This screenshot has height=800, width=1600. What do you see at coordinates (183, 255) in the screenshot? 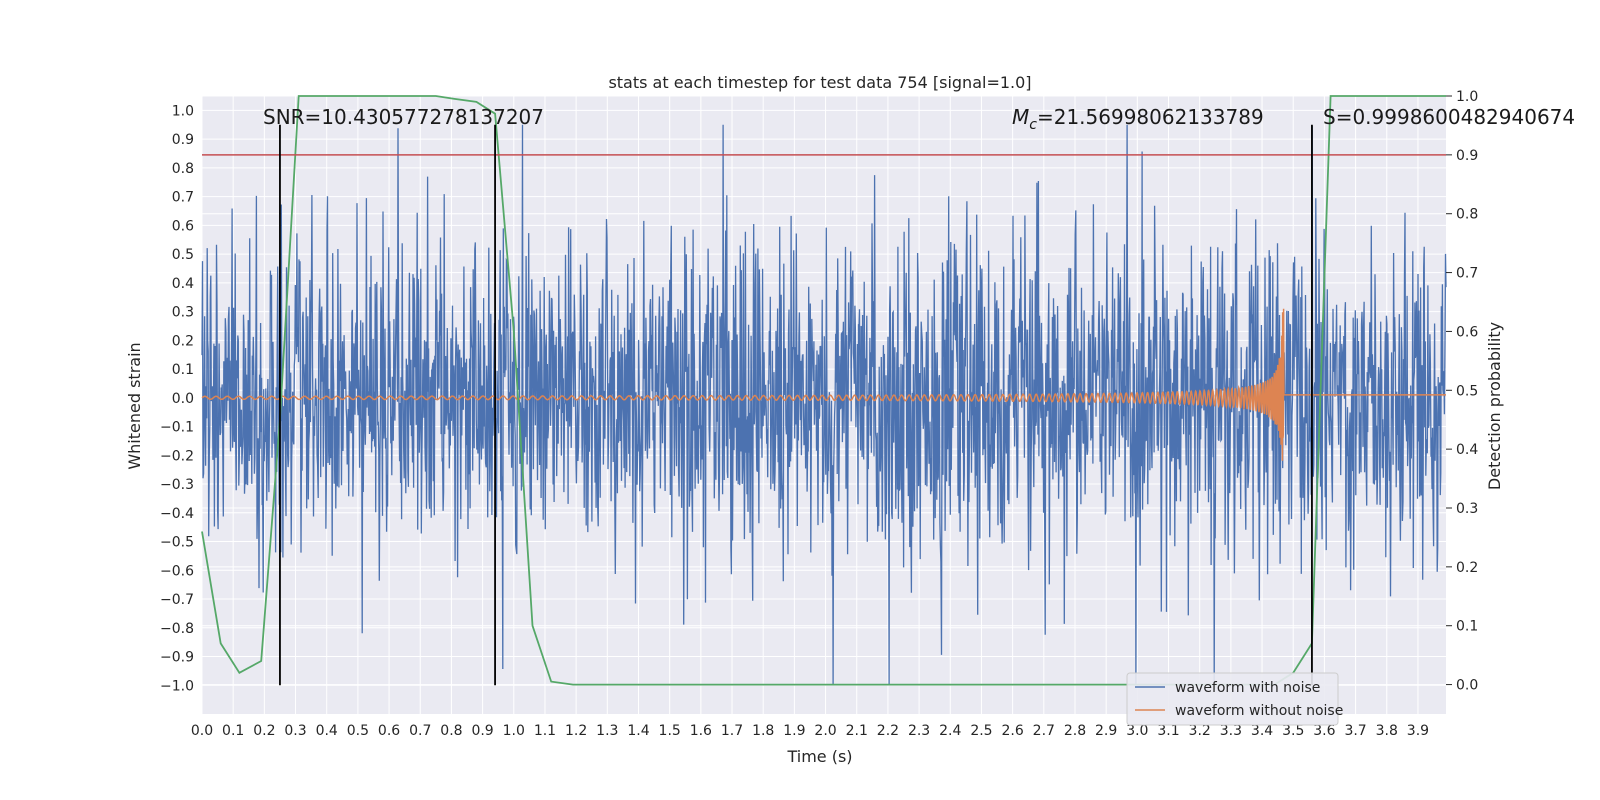
I see `y-tick-label: 0.5` at bounding box center [183, 255].